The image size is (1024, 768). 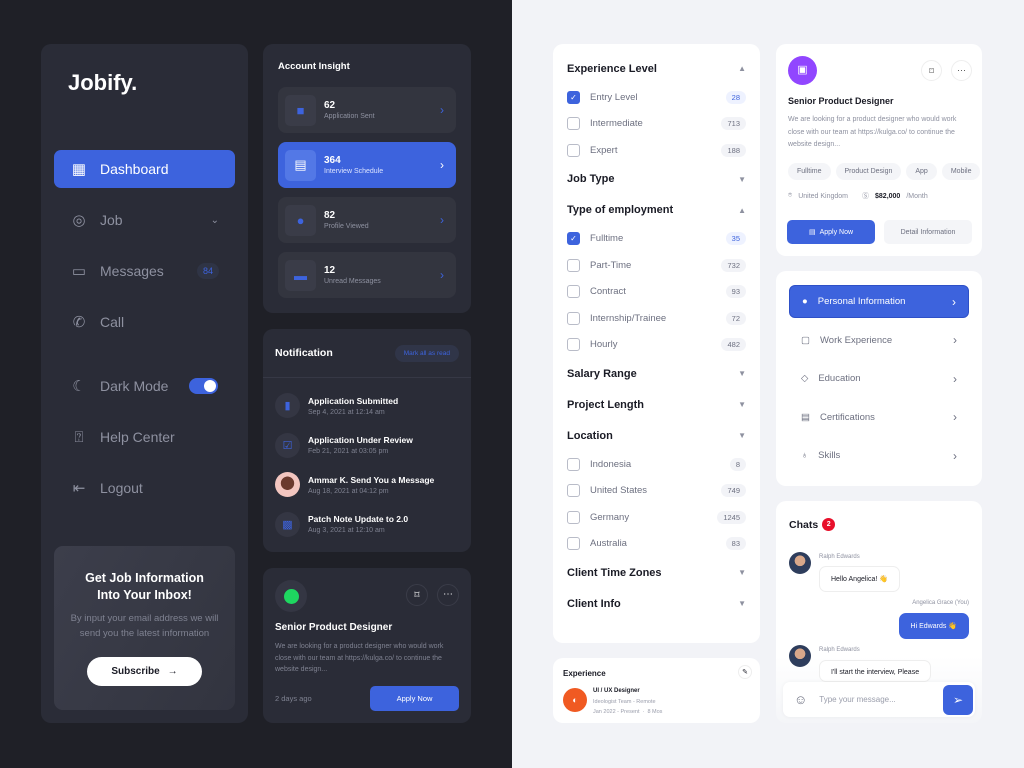 I want to click on filter-group-header: Client Info ▼, so click(x=656, y=603).